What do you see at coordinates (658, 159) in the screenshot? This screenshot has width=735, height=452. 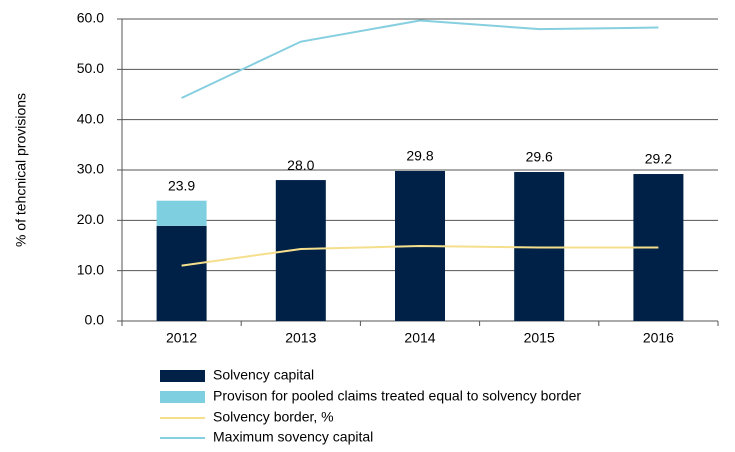 I see `data-label: 29.2` at bounding box center [658, 159].